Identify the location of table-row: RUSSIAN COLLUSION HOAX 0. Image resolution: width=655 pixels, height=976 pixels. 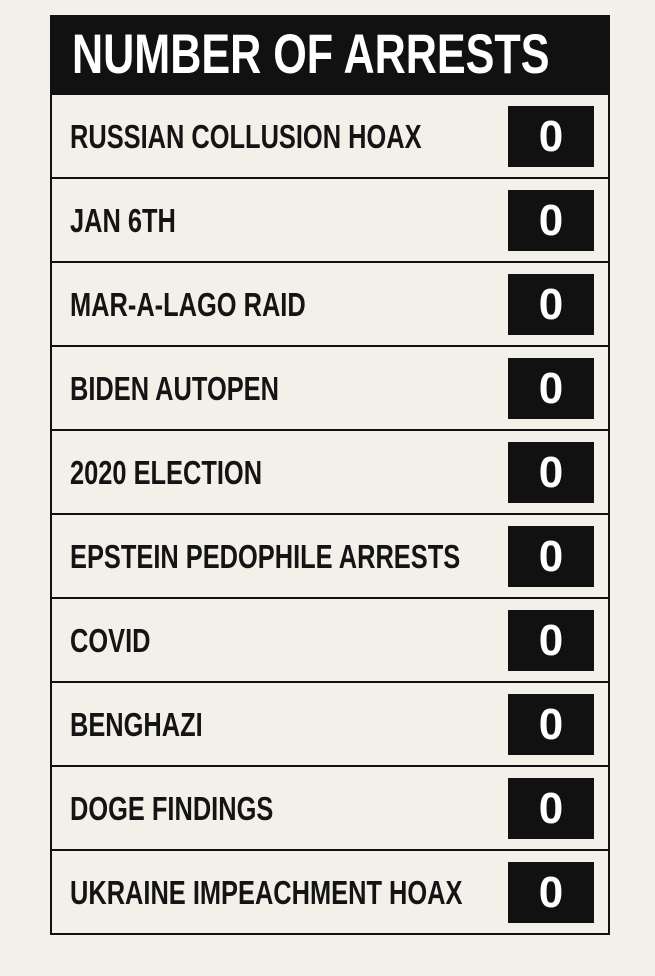
(330, 135).